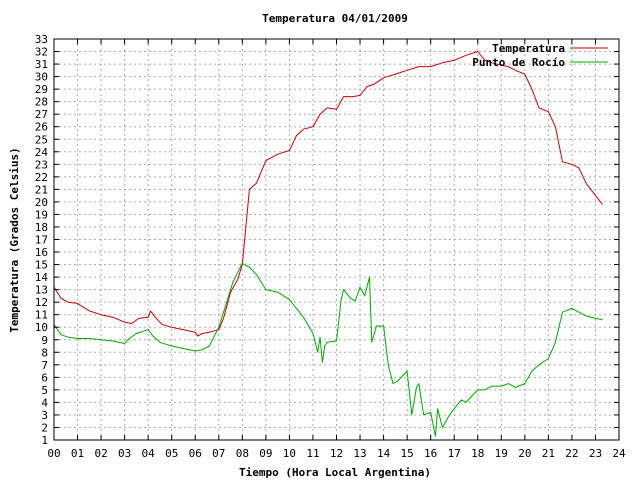 This screenshot has width=640, height=480. I want to click on x-tick-label: 08, so click(242, 453).